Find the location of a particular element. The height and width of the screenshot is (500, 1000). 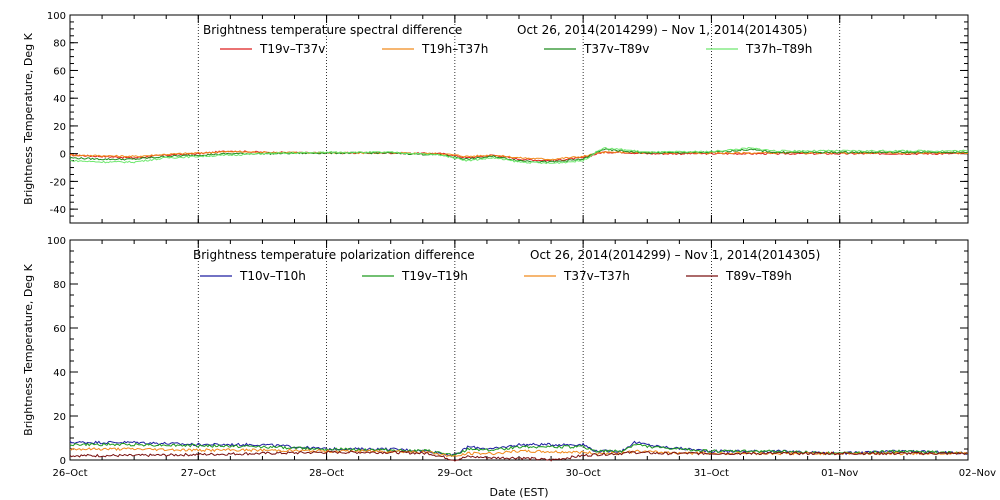

legend-label: T19h–T37h is located at coordinates (454, 49).